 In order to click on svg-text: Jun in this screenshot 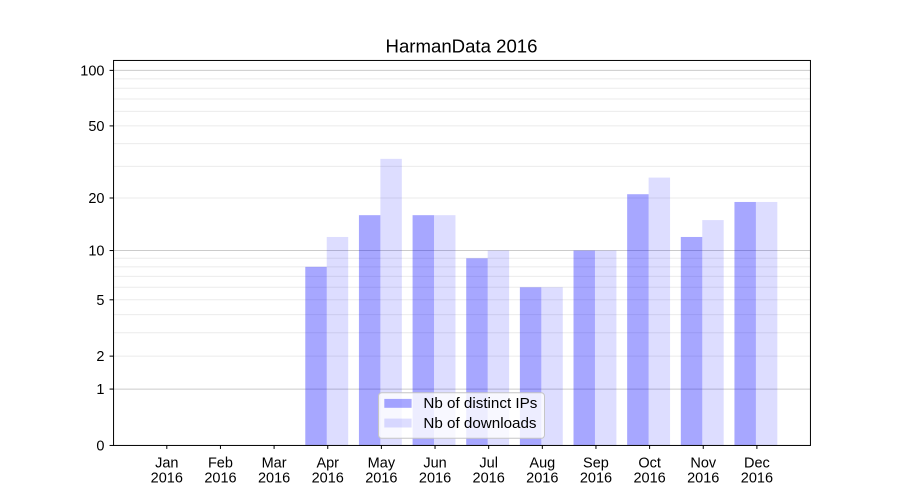, I will do `click(434, 464)`.